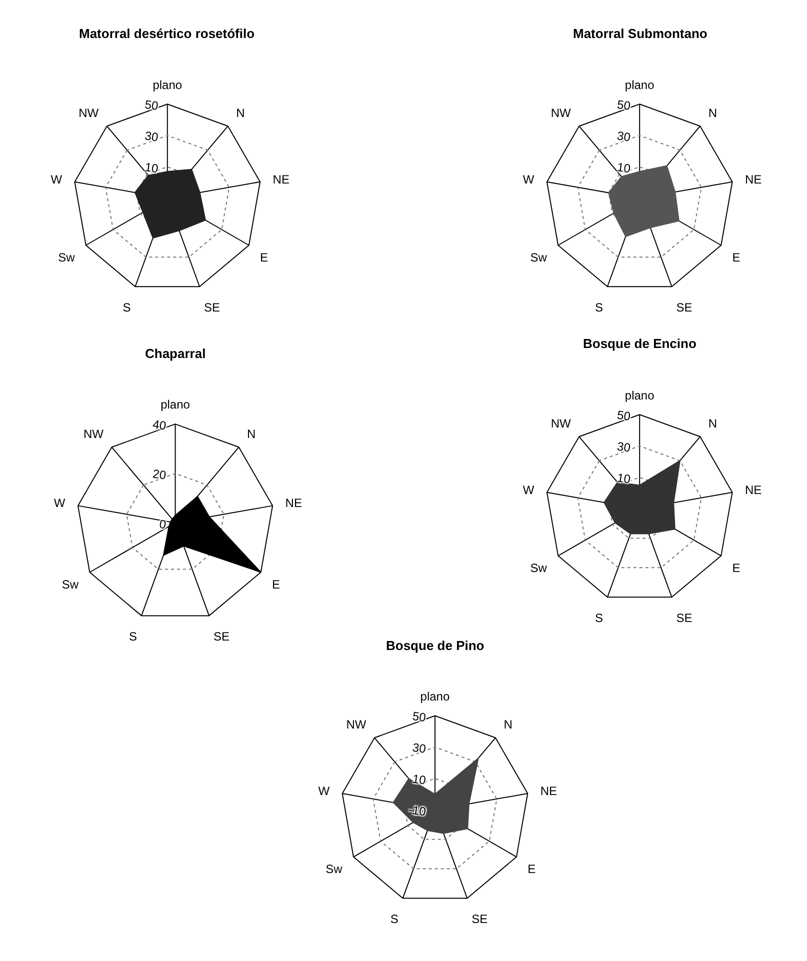 This screenshot has width=807, height=961. Describe the element at coordinates (175, 353) in the screenshot. I see `chart-title: Chaparral` at that location.